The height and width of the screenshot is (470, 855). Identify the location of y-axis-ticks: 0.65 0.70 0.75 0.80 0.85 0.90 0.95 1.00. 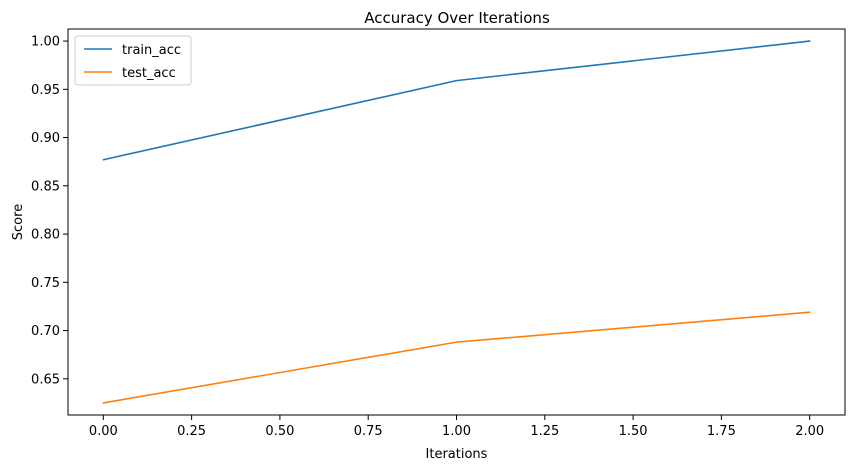
(49, 211).